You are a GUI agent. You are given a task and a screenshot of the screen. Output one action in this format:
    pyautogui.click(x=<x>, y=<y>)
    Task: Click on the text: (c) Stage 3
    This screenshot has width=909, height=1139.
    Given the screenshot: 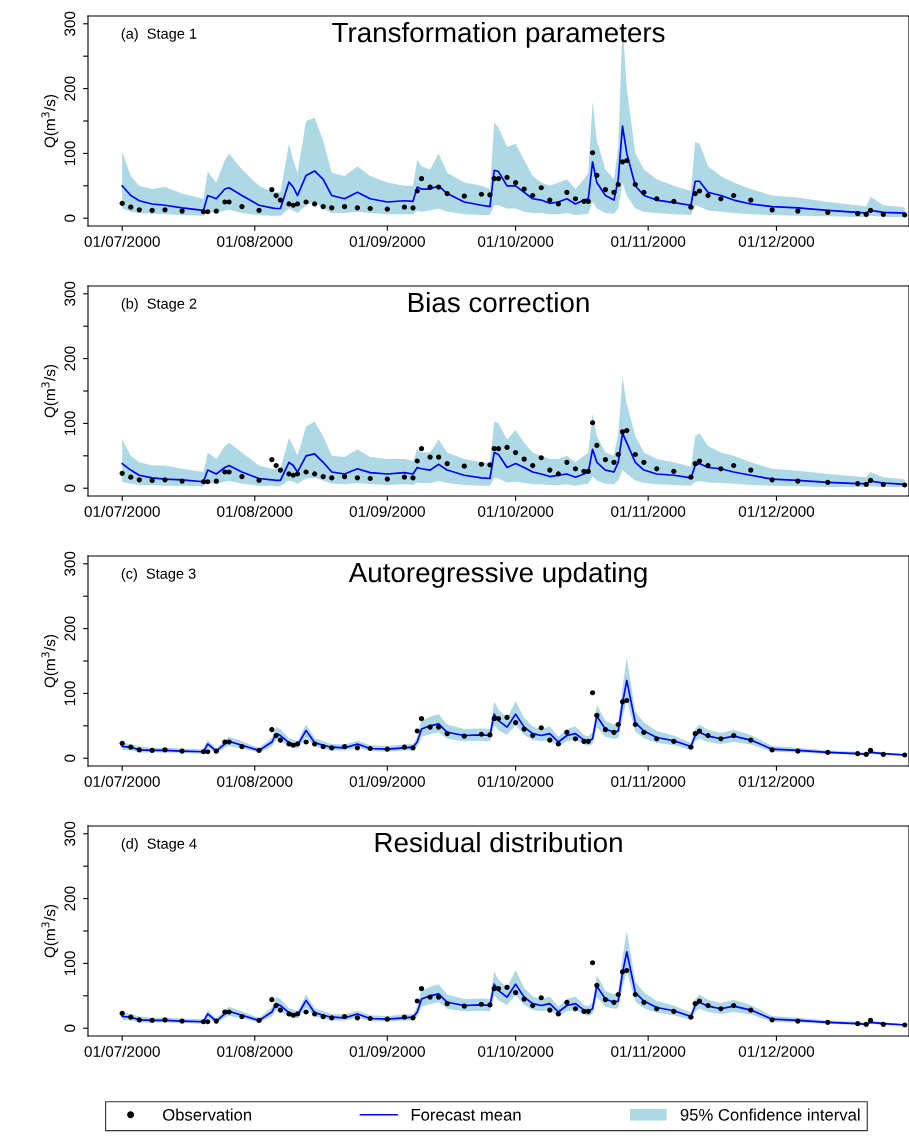 What is the action you would take?
    pyautogui.click(x=158, y=575)
    